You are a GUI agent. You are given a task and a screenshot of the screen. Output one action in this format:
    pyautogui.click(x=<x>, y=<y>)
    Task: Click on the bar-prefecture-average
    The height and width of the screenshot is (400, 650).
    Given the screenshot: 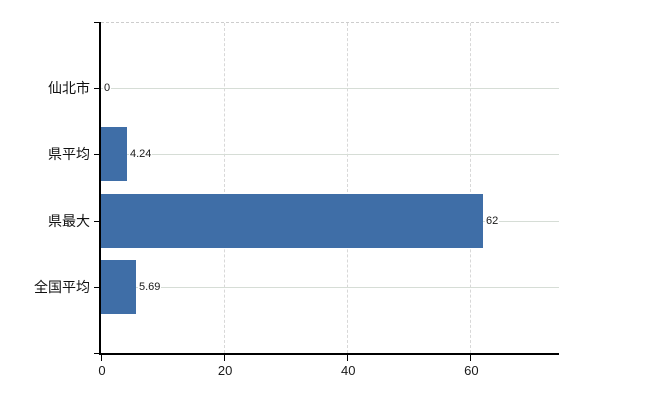 What is the action you would take?
    pyautogui.click(x=114, y=154)
    